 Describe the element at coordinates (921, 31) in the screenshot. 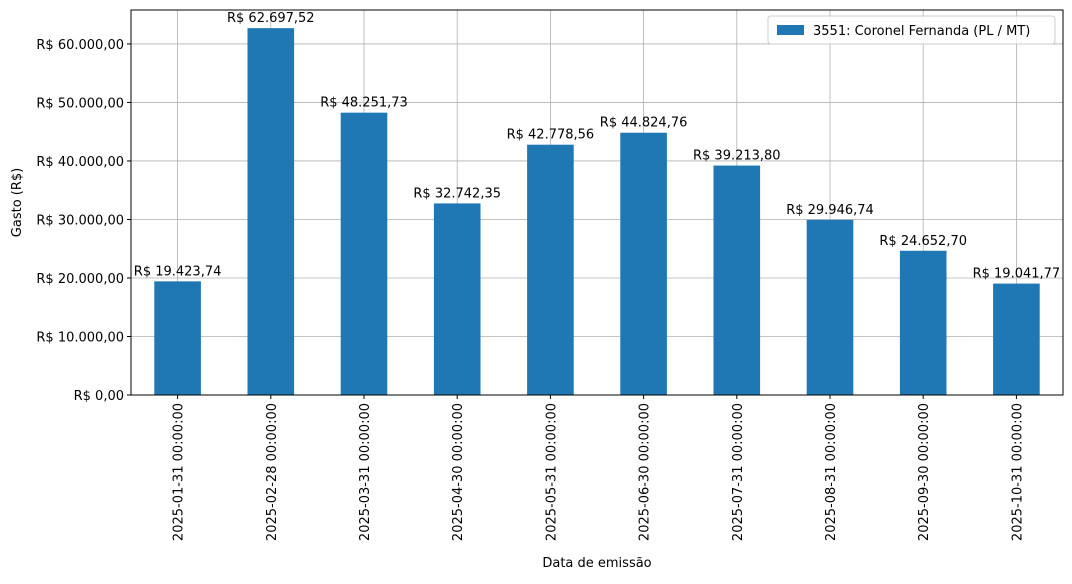

I see `legend-label: 3551: Coronel Fernanda (PL / MT)` at that location.